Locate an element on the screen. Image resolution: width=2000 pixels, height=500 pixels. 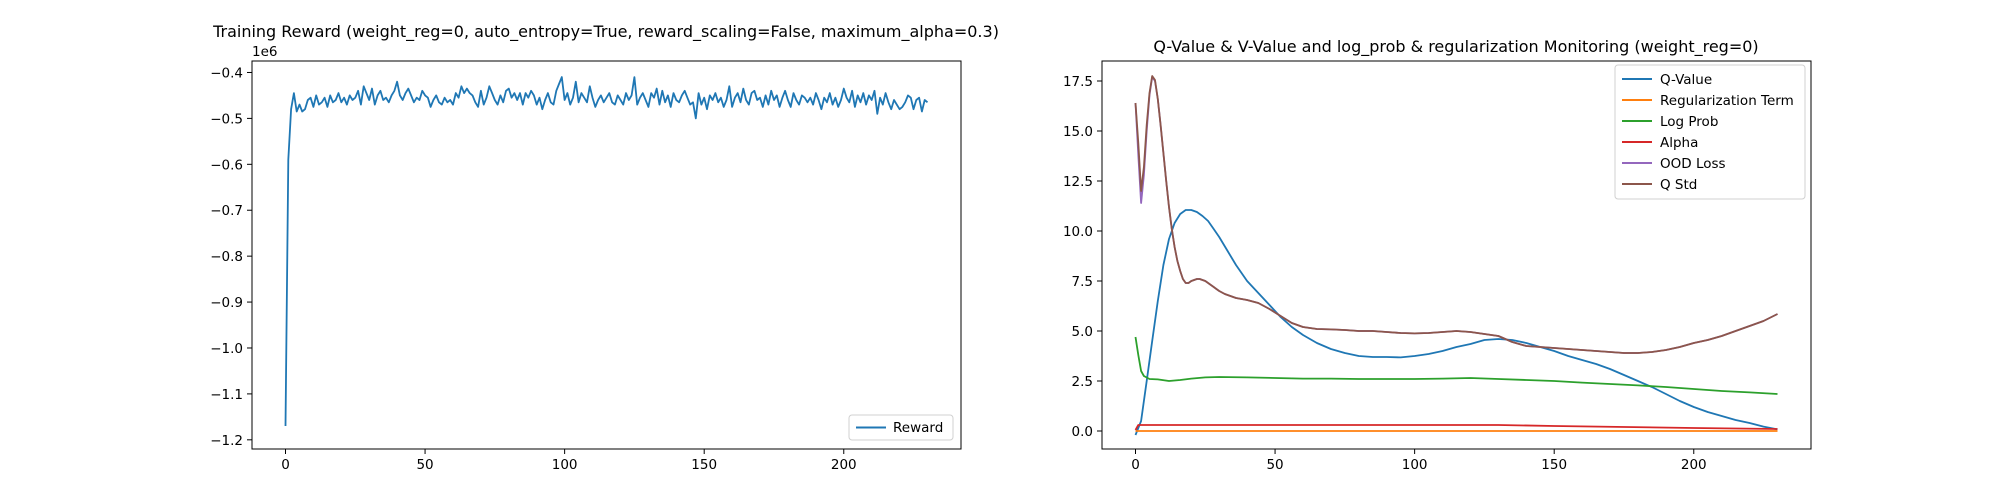
y-tick-label: 0.0 is located at coordinates (1082, 432).